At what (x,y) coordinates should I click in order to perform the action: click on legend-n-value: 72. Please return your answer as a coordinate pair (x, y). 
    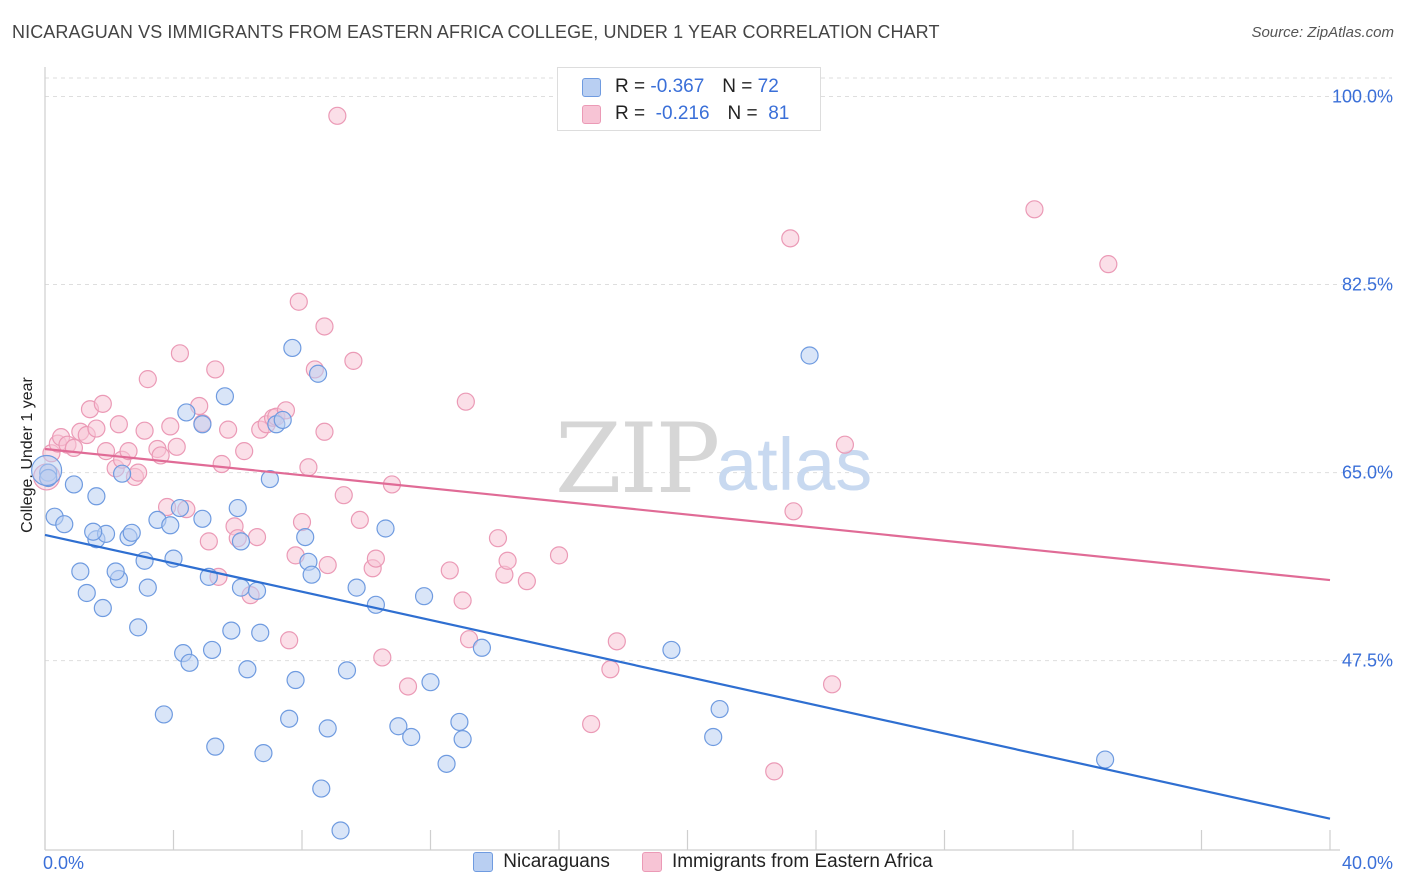
    Looking at the image, I should click on (768, 86).